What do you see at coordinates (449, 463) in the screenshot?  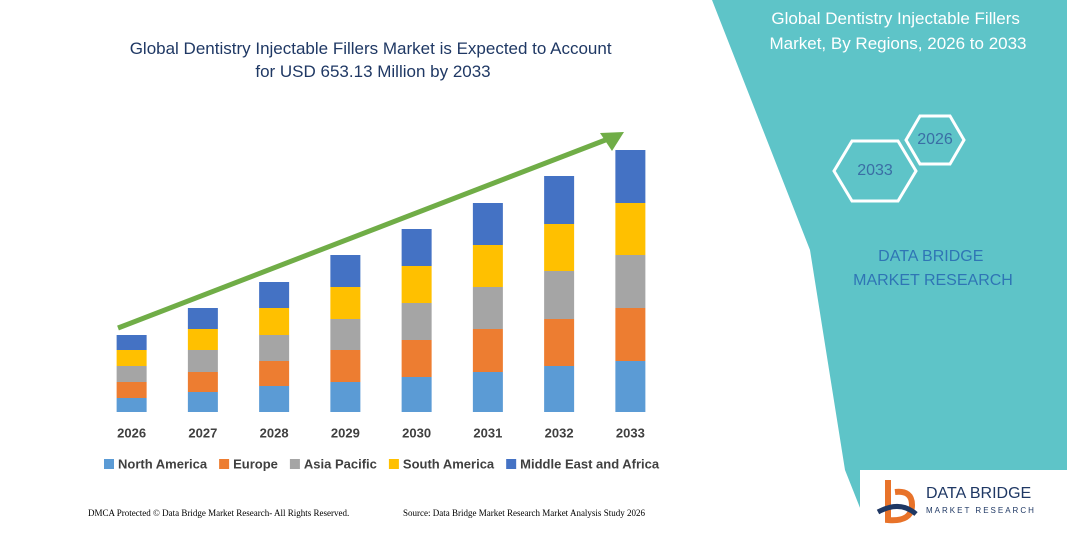 I see `legend-label: South America` at bounding box center [449, 463].